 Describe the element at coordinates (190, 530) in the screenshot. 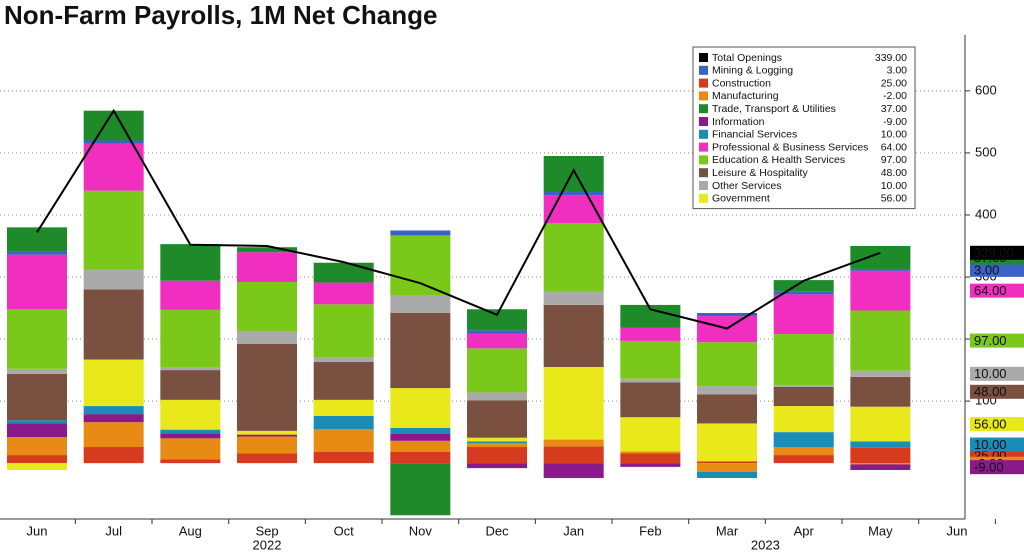

I see `x-tick-label: Aug` at that location.